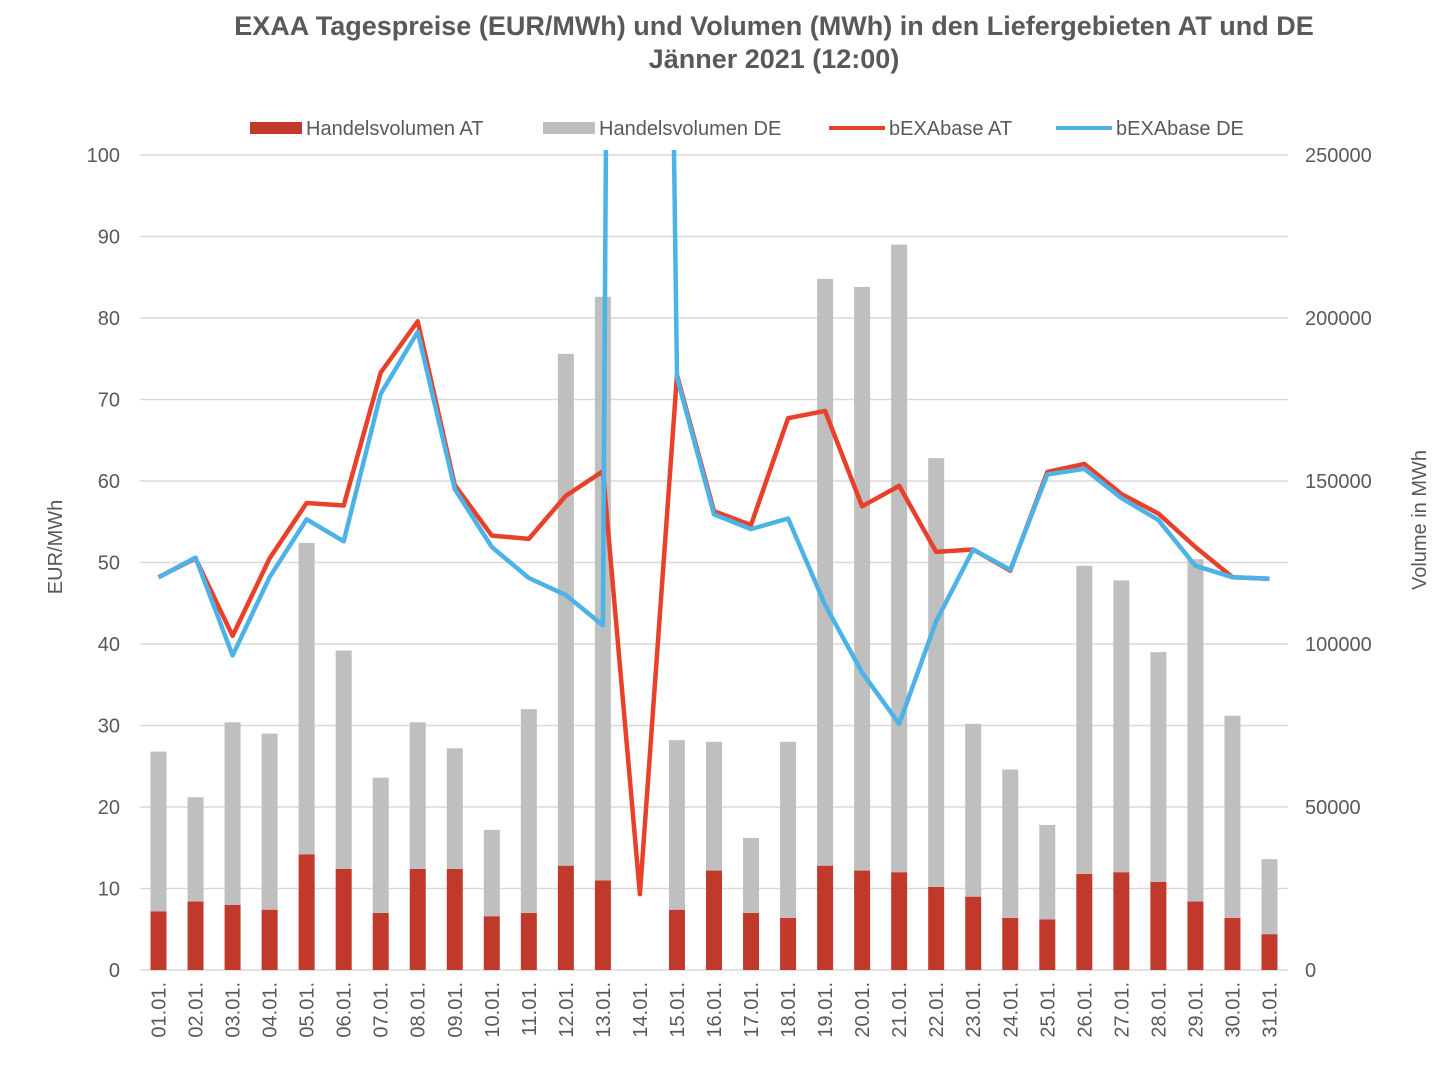  What do you see at coordinates (1048, 1010) in the screenshot?
I see `x-tick-label: 25.01.` at bounding box center [1048, 1010].